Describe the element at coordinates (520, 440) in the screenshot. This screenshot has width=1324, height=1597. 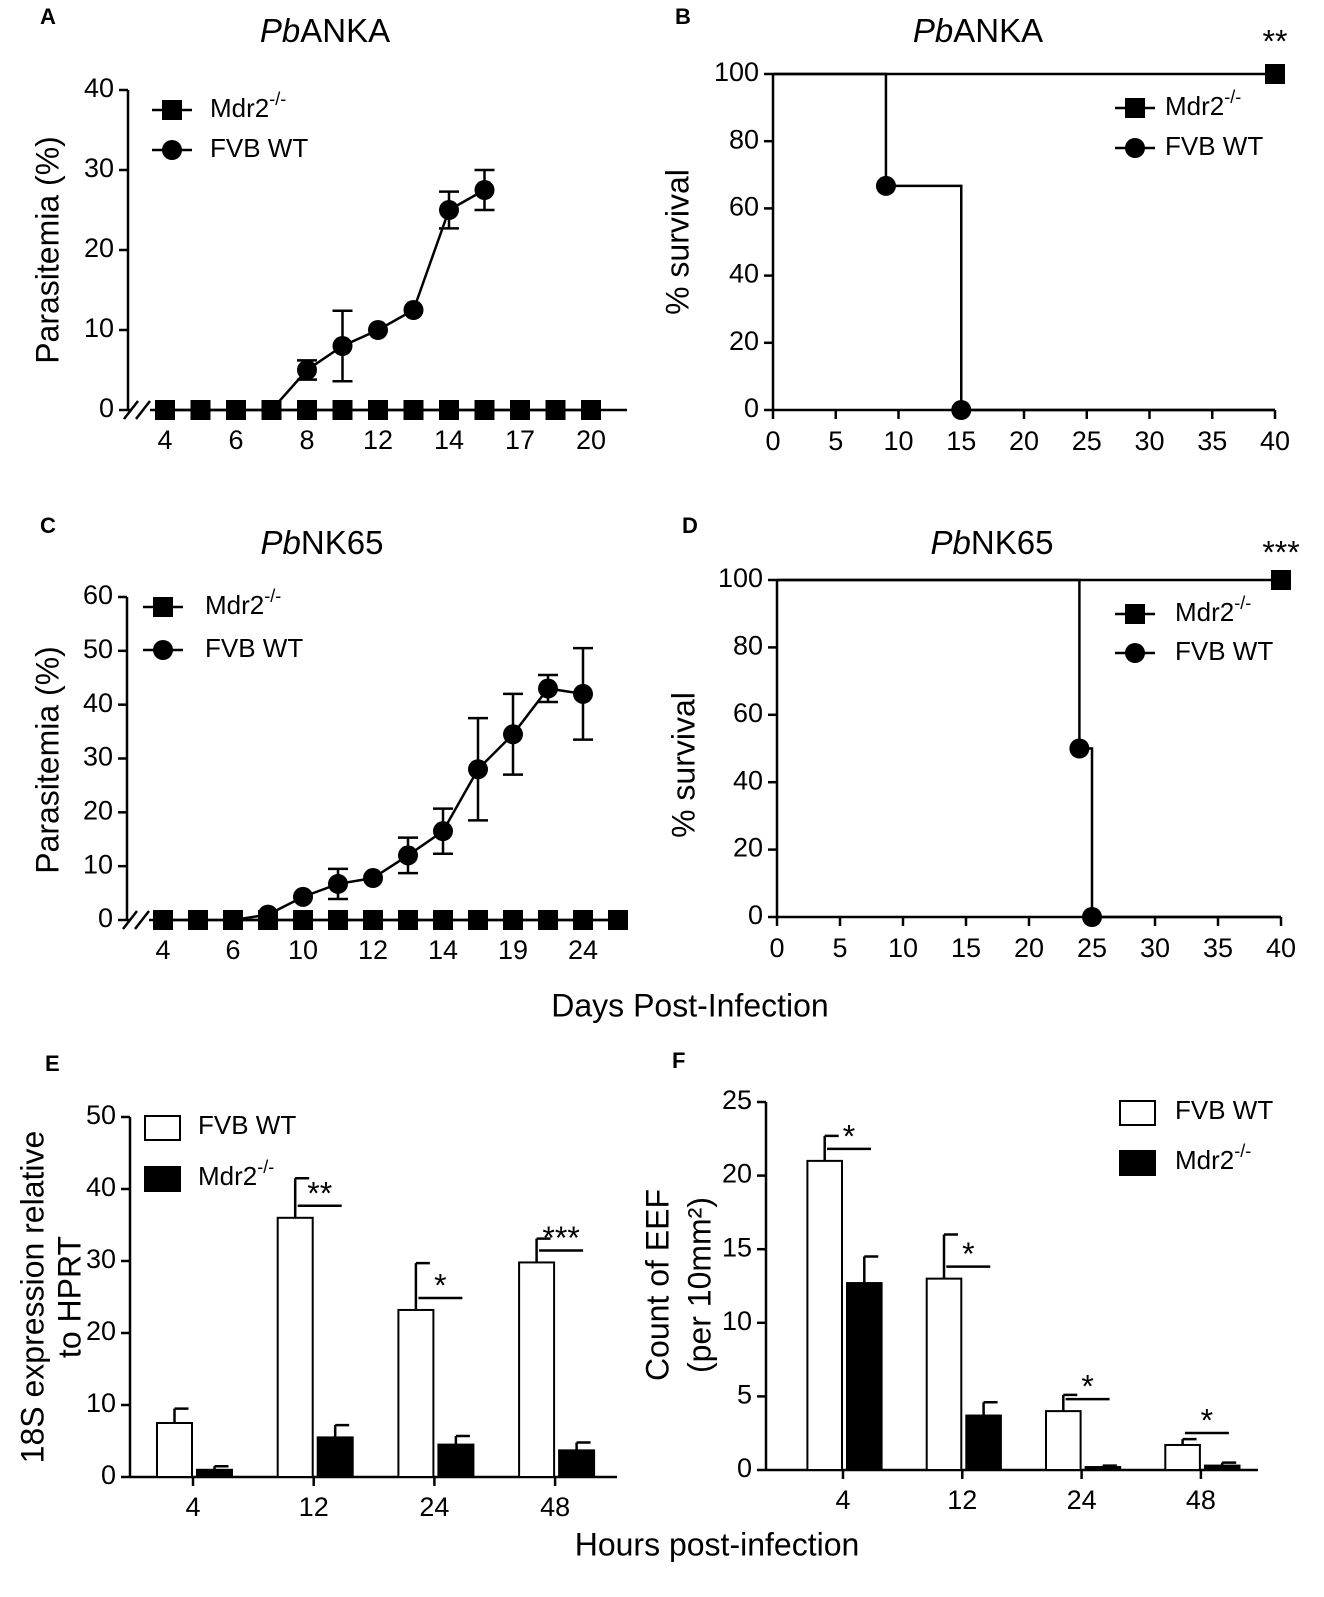
I see `x-tick-label: 17` at that location.